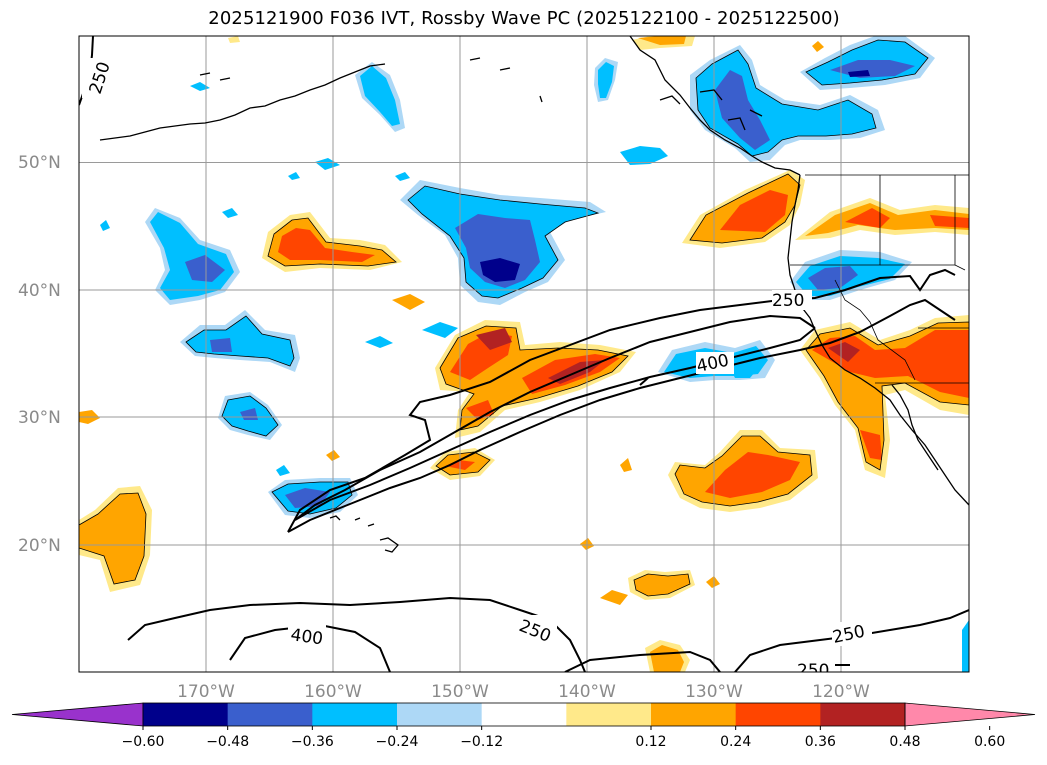  I want to click on positive-anomaly-north-pacific, so click(332, 242).